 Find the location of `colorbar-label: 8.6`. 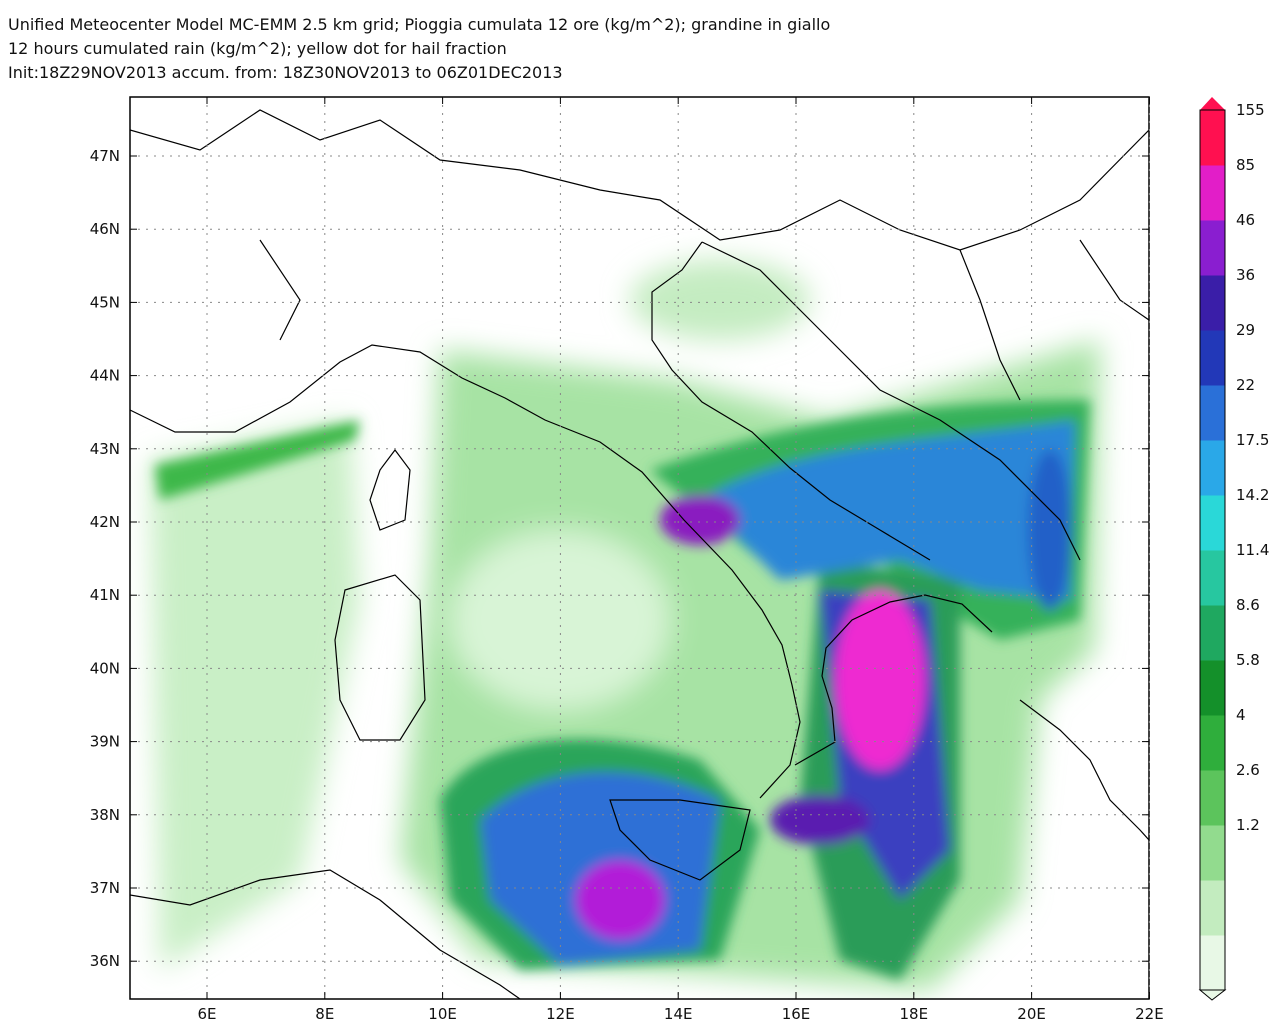

colorbar-label: 8.6 is located at coordinates (1248, 605).